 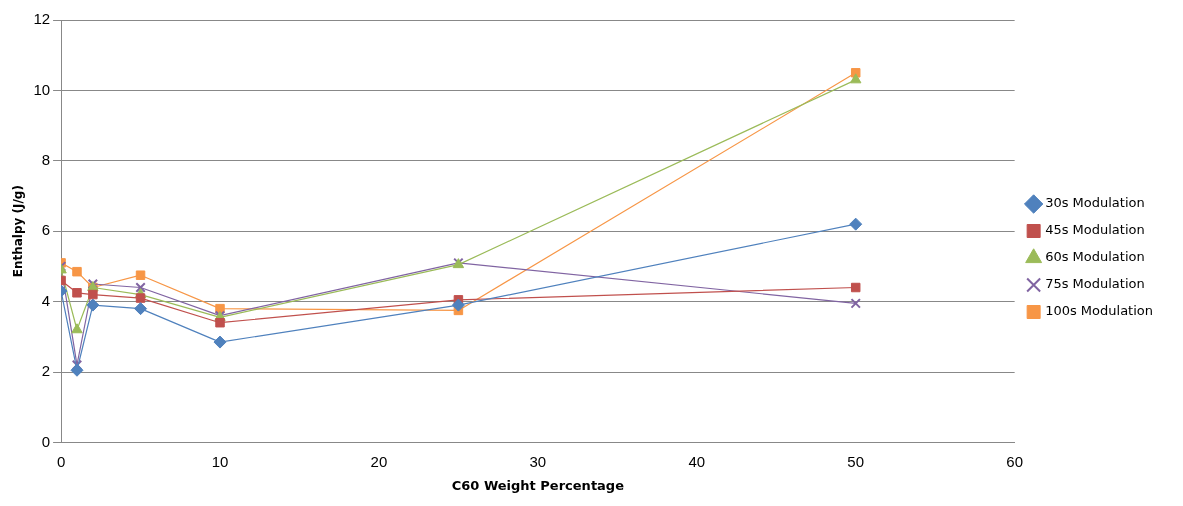 I want to click on x-tick-label: 10, so click(x=220, y=461).